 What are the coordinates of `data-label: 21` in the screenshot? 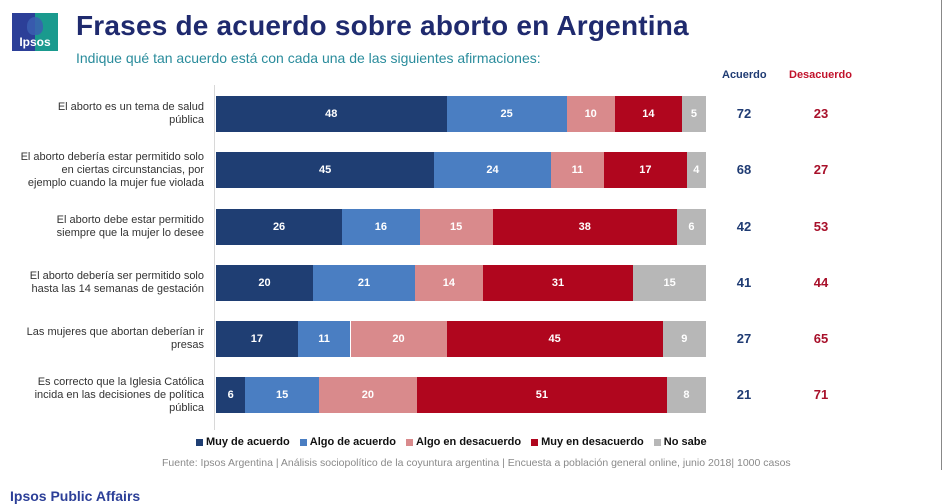 It's located at (364, 283).